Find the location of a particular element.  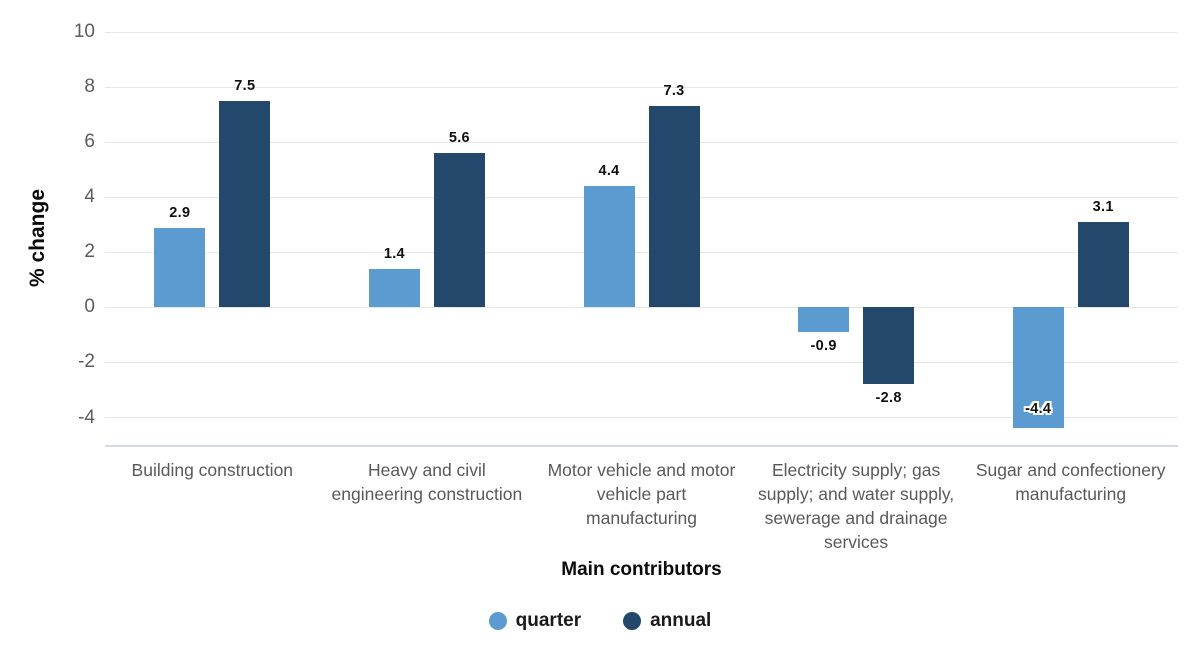

legend-item-annual: annual is located at coordinates (667, 621).